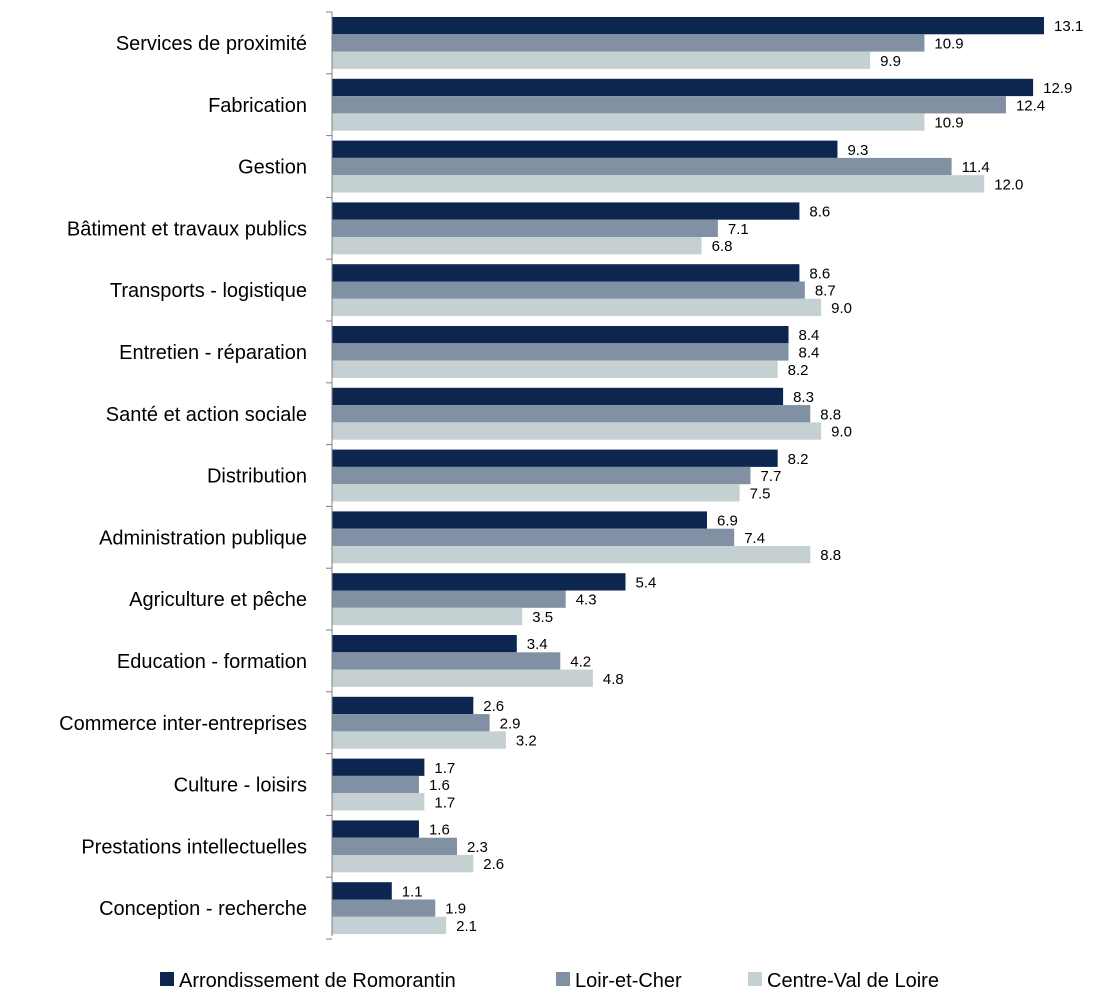 This screenshot has width=1095, height=991. What do you see at coordinates (329, 475) in the screenshot?
I see `y-axis` at bounding box center [329, 475].